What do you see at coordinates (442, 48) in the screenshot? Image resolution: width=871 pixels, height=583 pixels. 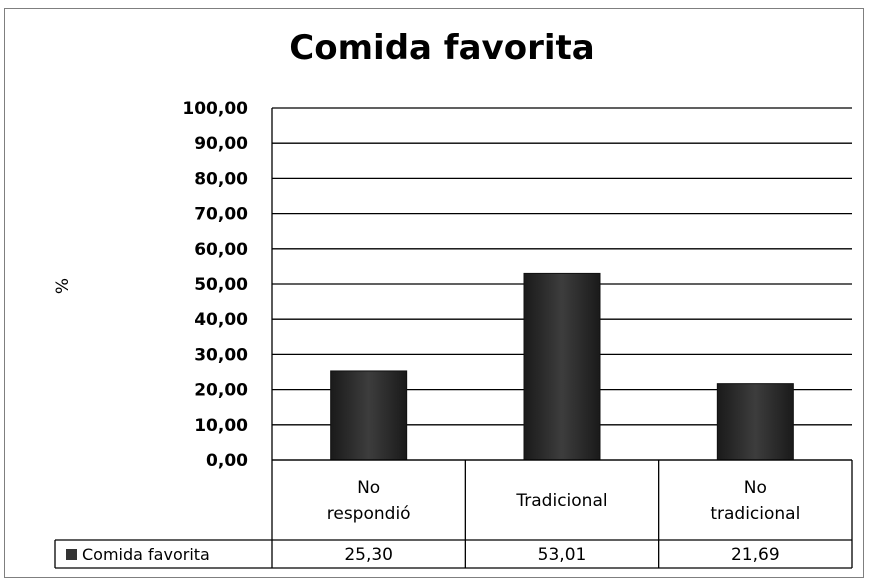 I see `chart-title: Comida favorita` at bounding box center [442, 48].